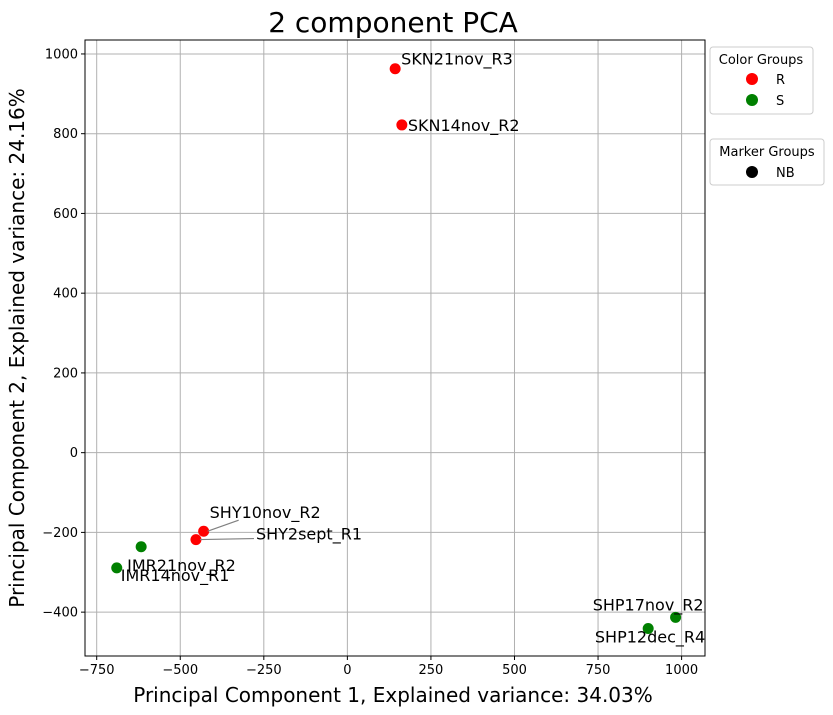 This screenshot has width=833, height=715. Describe the element at coordinates (402, 125) in the screenshot. I see `data-point-skn14nov-r2` at that location.